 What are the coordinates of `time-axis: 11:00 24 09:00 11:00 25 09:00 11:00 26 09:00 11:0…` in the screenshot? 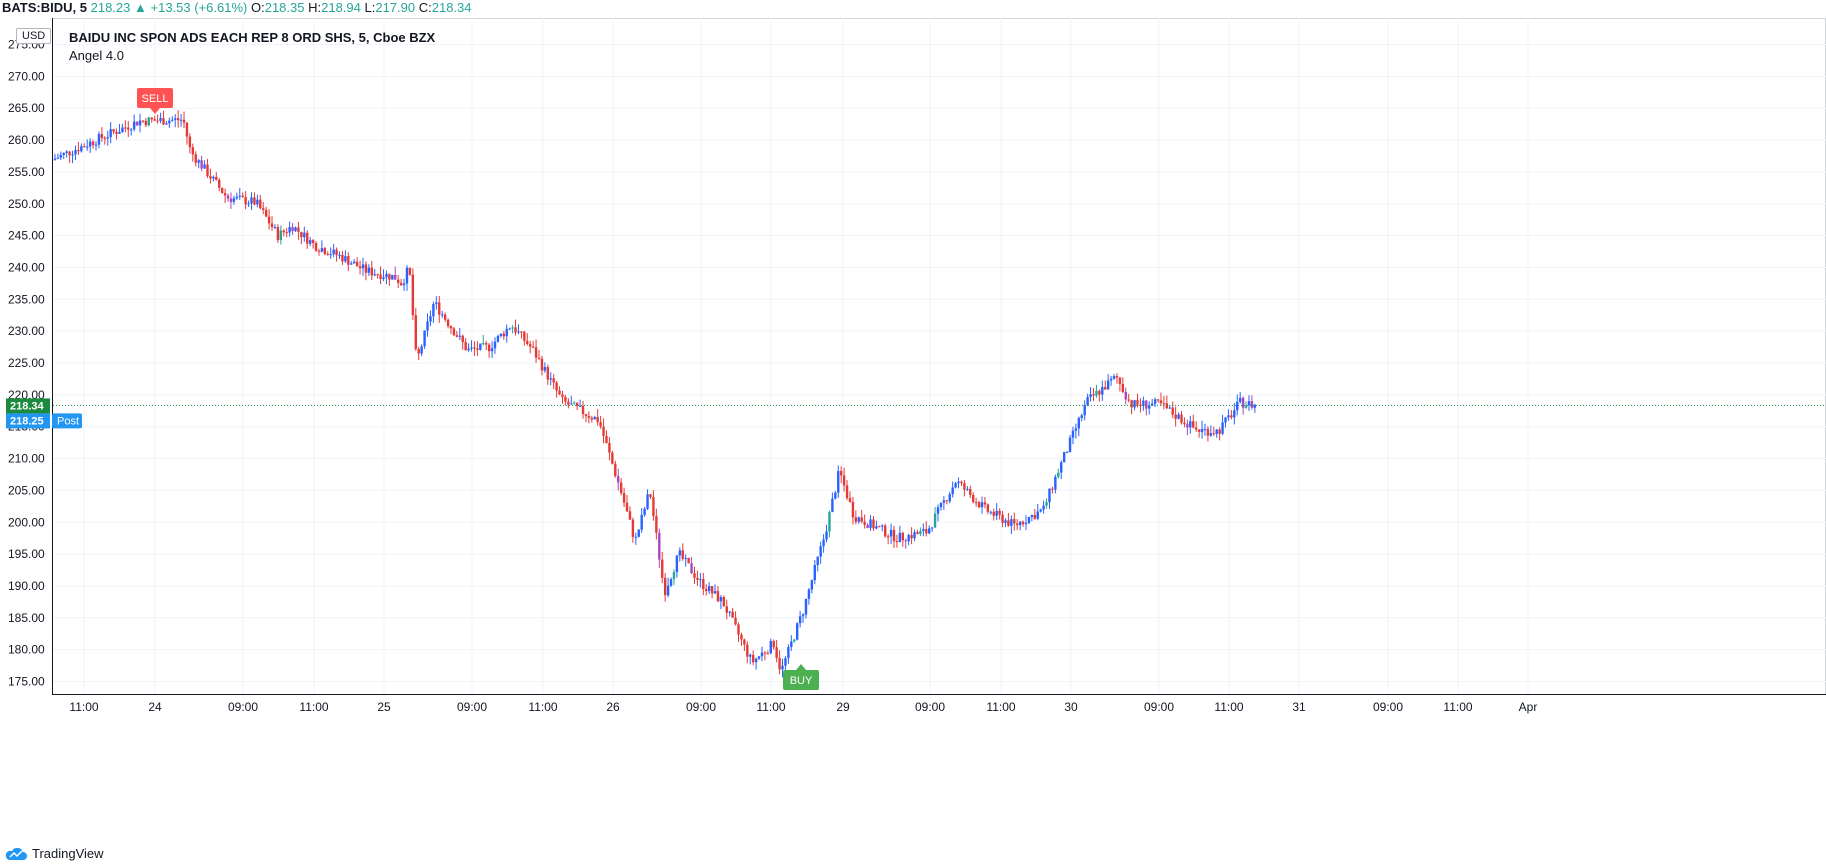 It's located at (803, 707).